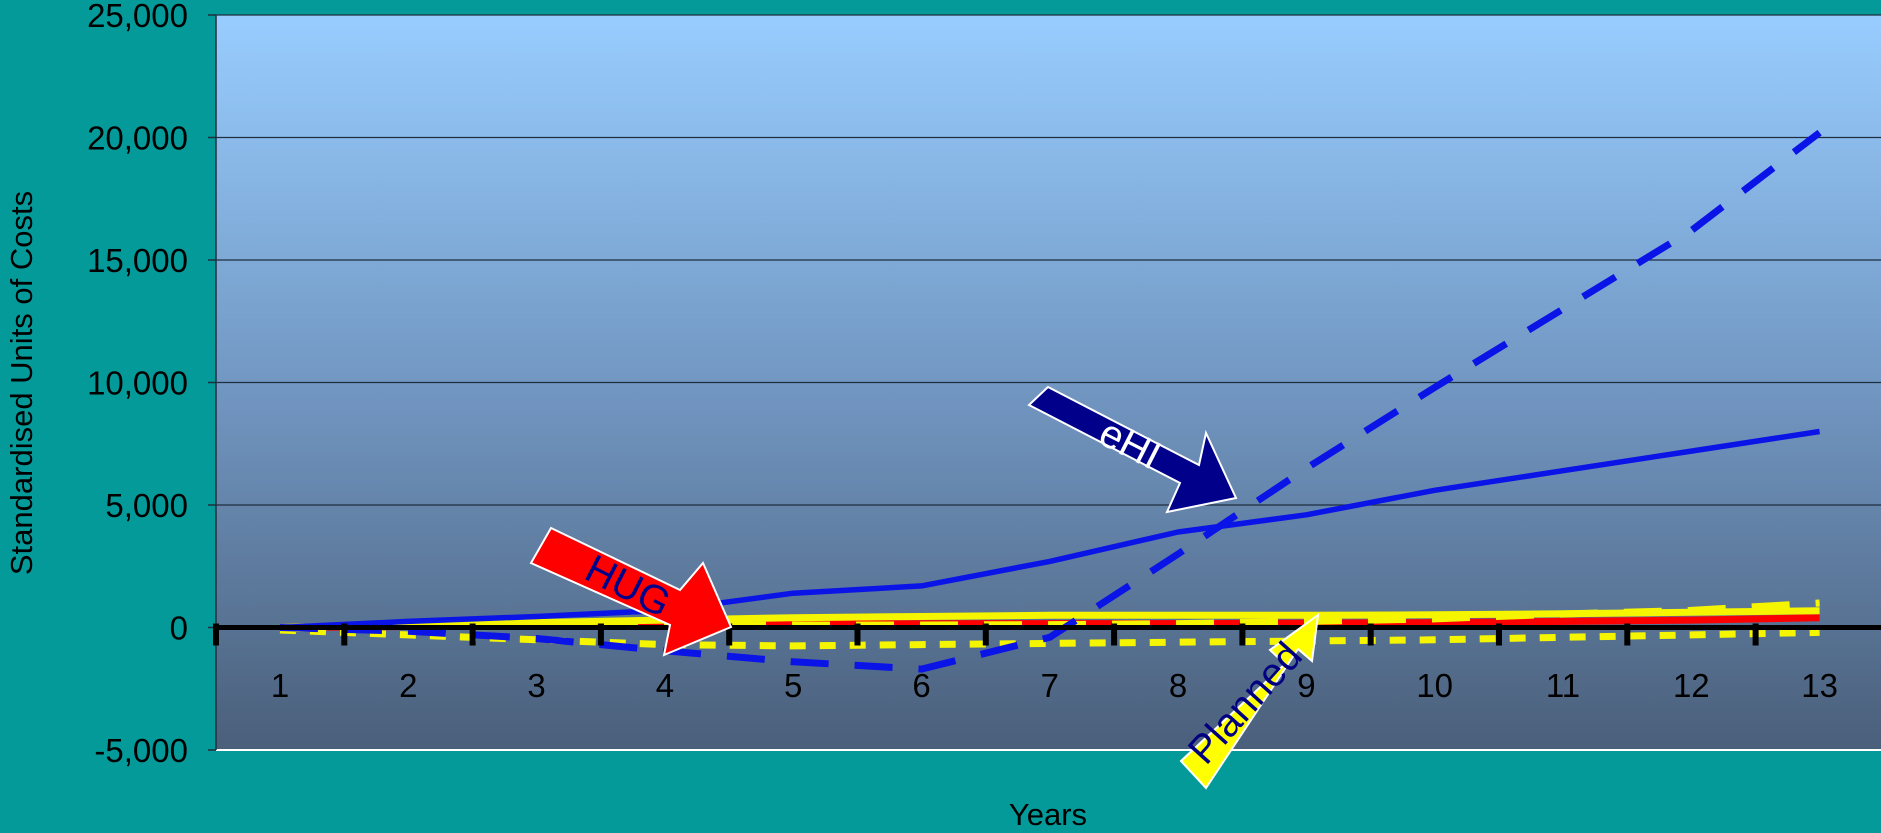  What do you see at coordinates (1819, 685) in the screenshot?
I see `x-tick-label: 13` at bounding box center [1819, 685].